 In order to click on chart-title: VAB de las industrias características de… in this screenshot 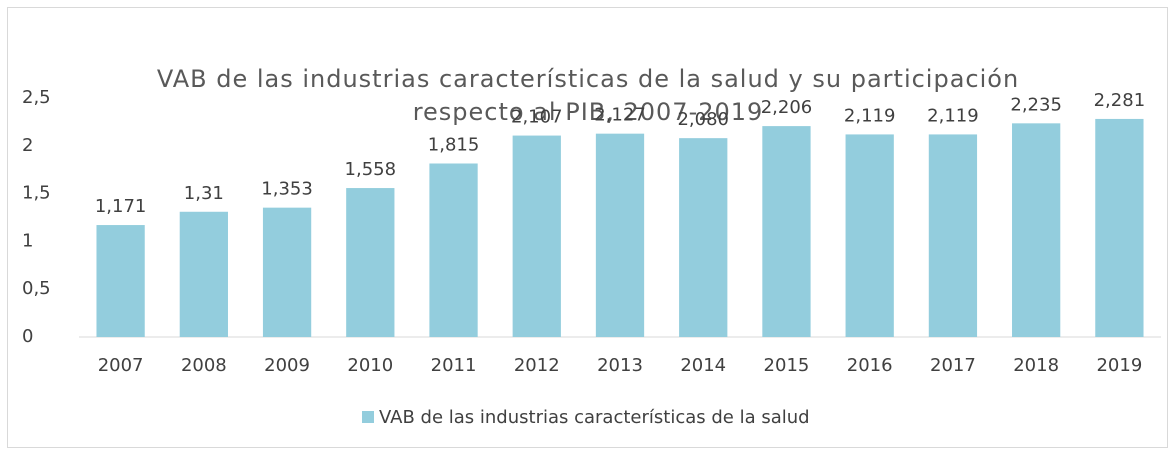, I will do `click(588, 79)`.